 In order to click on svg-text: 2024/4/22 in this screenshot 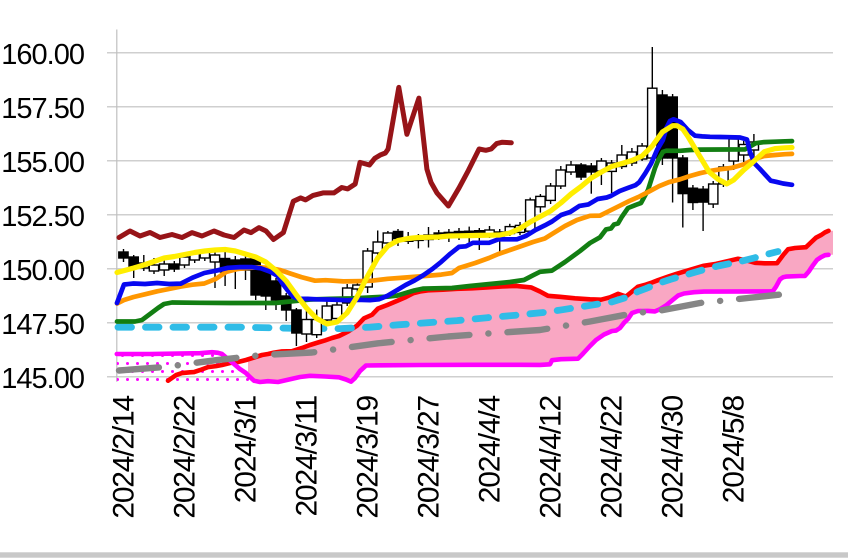, I will do `click(612, 456)`.